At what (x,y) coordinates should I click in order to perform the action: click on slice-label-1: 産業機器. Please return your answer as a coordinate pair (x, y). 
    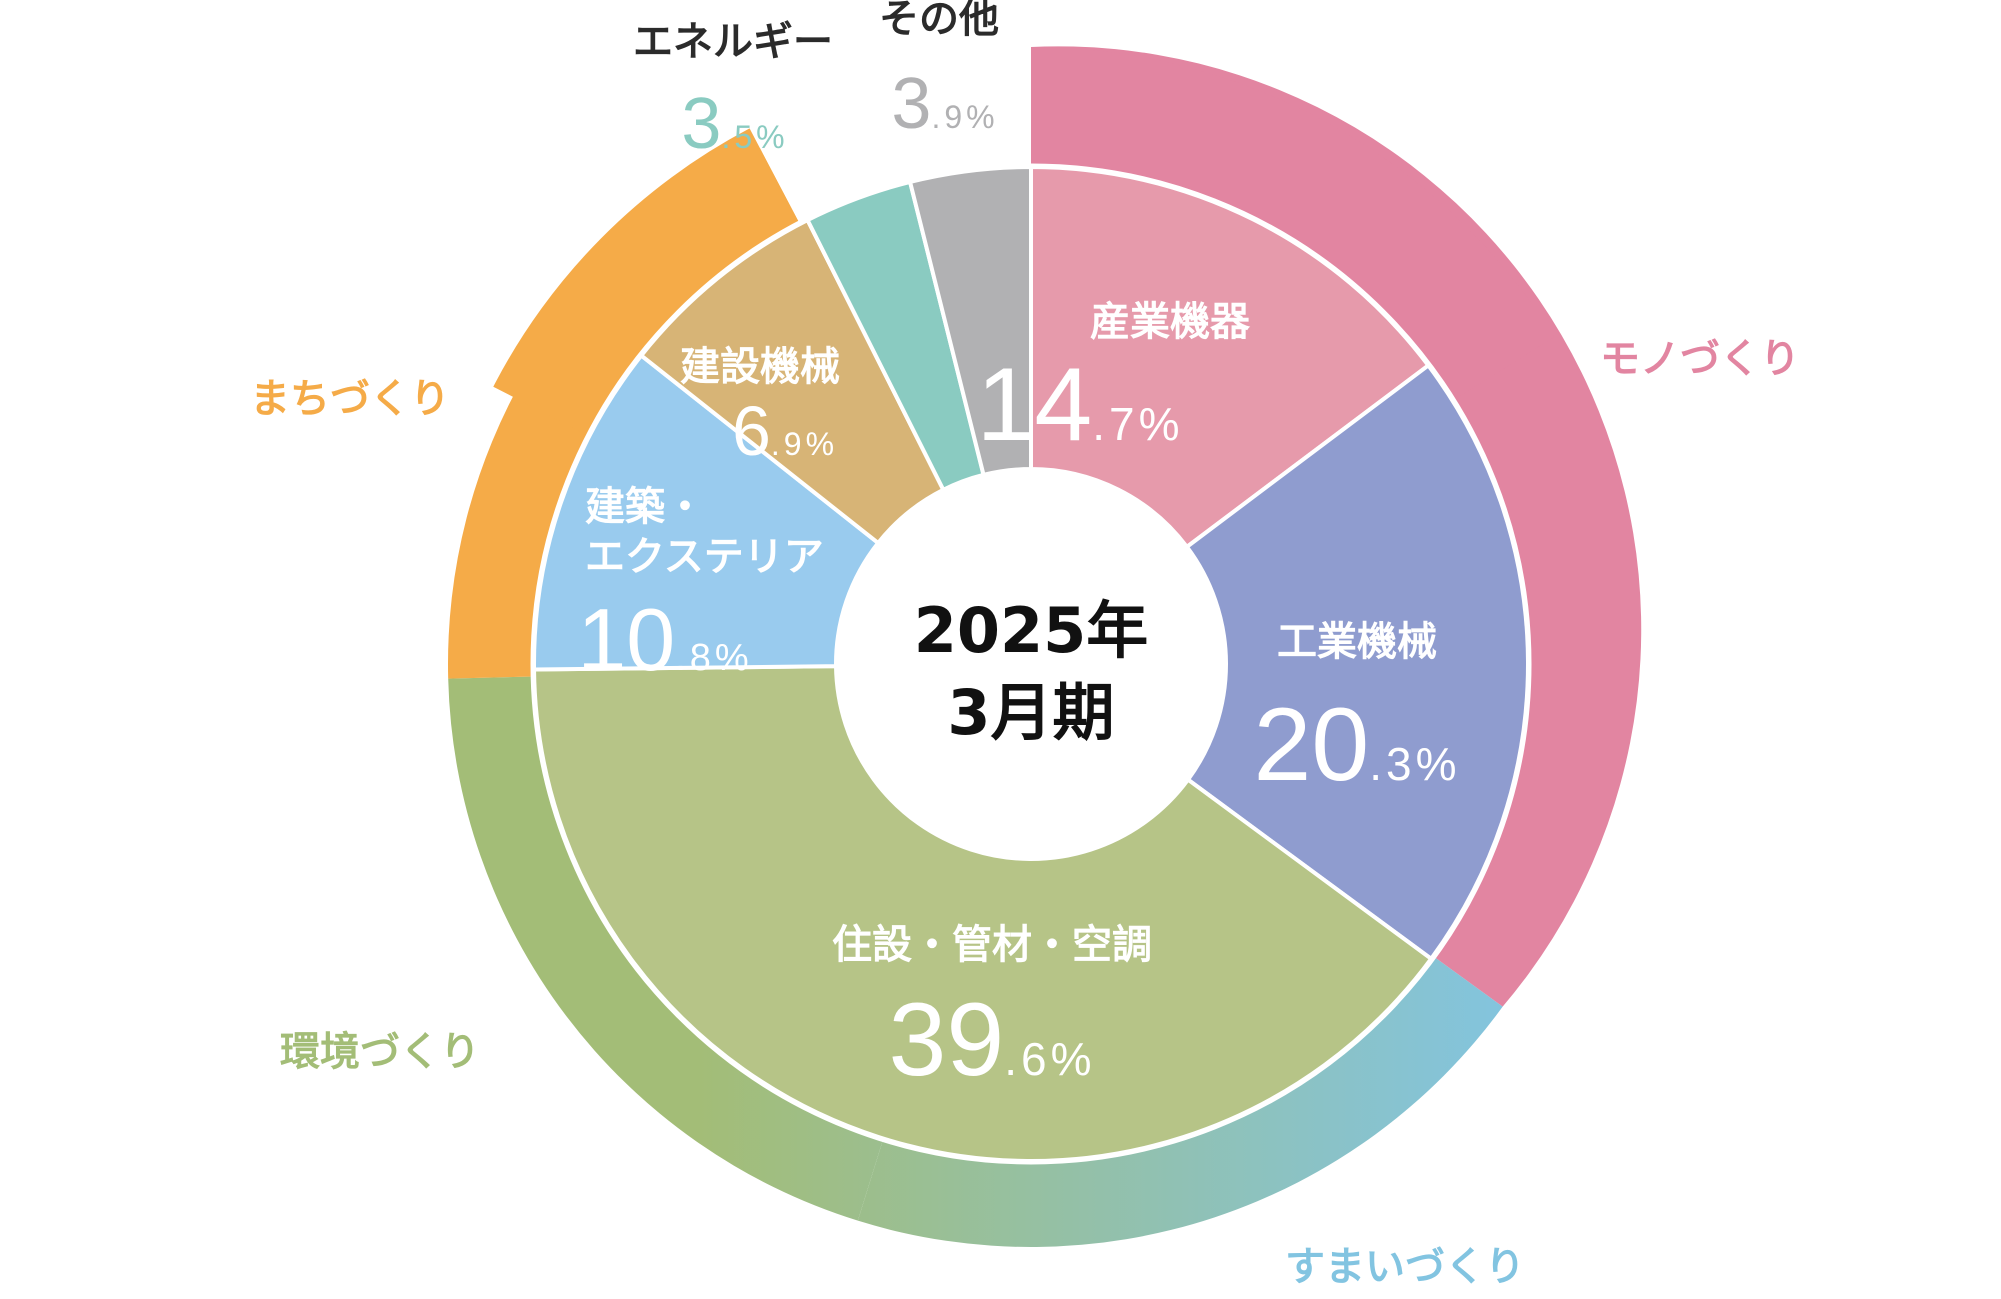
    Looking at the image, I should click on (1170, 322).